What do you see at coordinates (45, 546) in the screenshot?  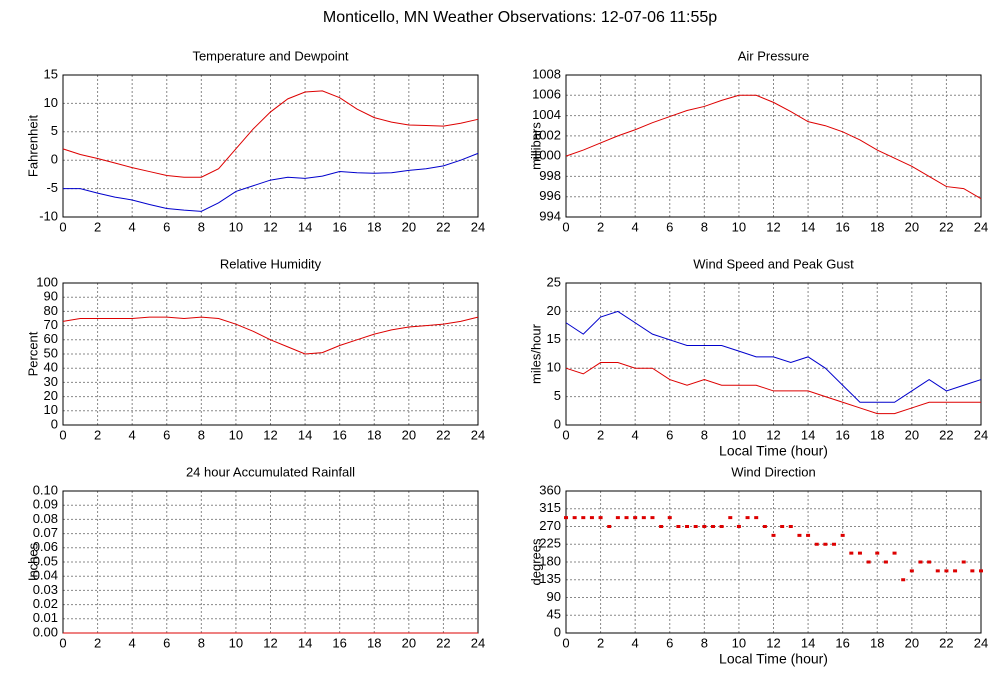 I see `y-tick-label: 0.06` at bounding box center [45, 546].